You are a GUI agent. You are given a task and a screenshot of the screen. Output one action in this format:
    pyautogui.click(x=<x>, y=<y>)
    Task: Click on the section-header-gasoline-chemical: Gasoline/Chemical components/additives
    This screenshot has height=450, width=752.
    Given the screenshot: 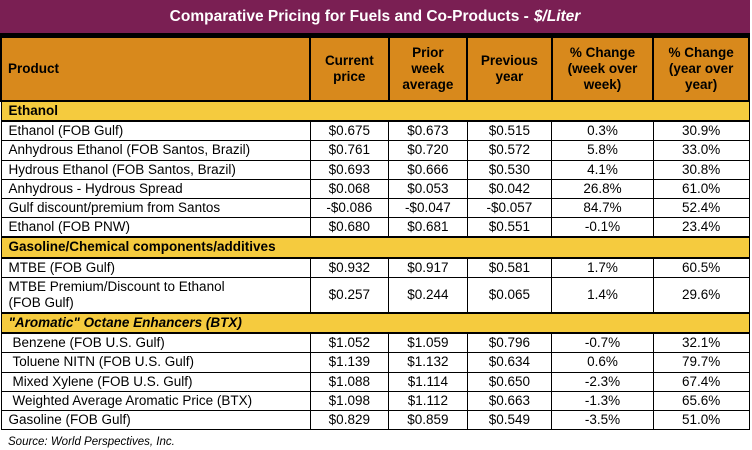 What is the action you would take?
    pyautogui.click(x=375, y=247)
    